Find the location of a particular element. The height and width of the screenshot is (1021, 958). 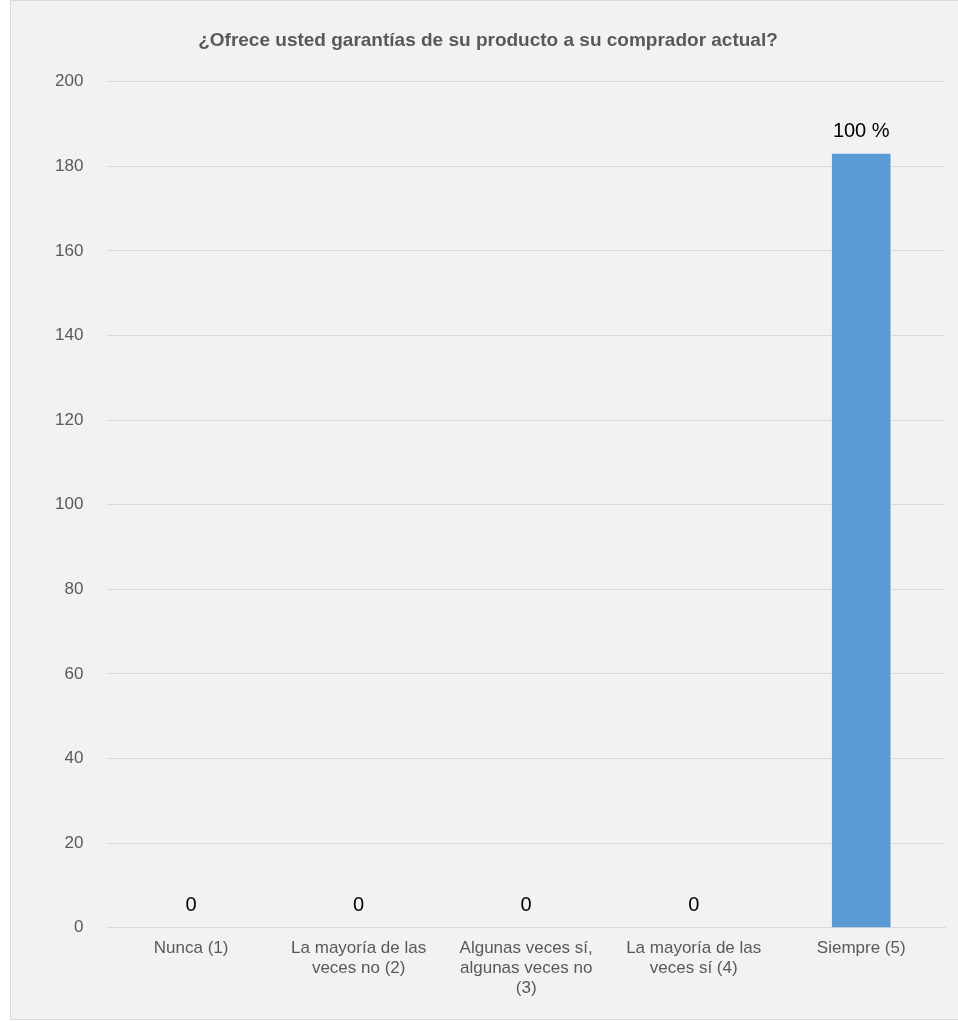

y-tick-label: 60 is located at coordinates (74, 673).